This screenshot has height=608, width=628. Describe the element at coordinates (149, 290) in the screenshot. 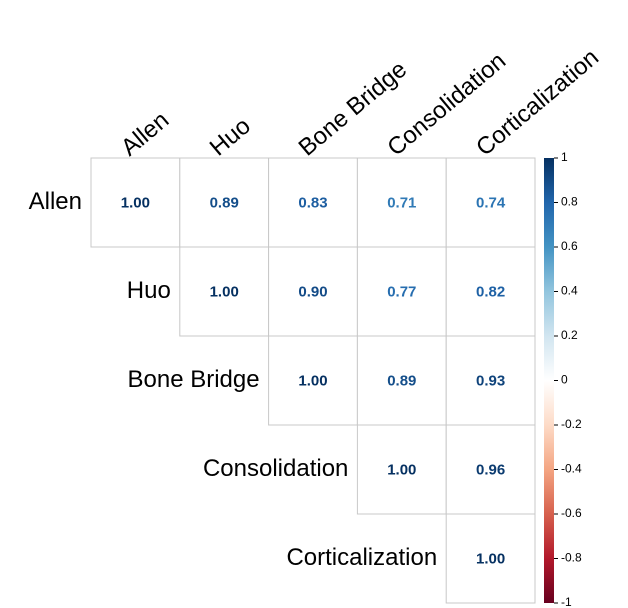

I see `row-label: Huo` at that location.